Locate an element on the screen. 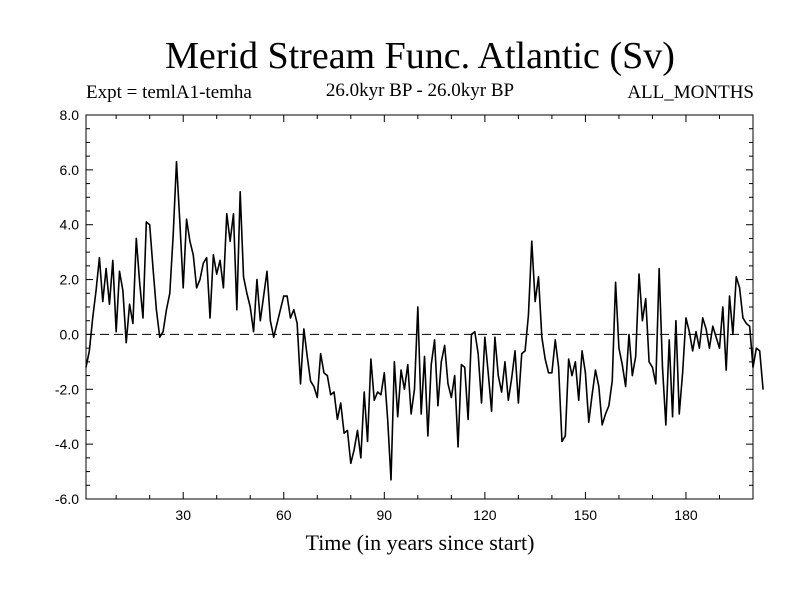 Image resolution: width=800 pixels, height=600 pixels. y-tick-label: 8.0 is located at coordinates (70, 115).